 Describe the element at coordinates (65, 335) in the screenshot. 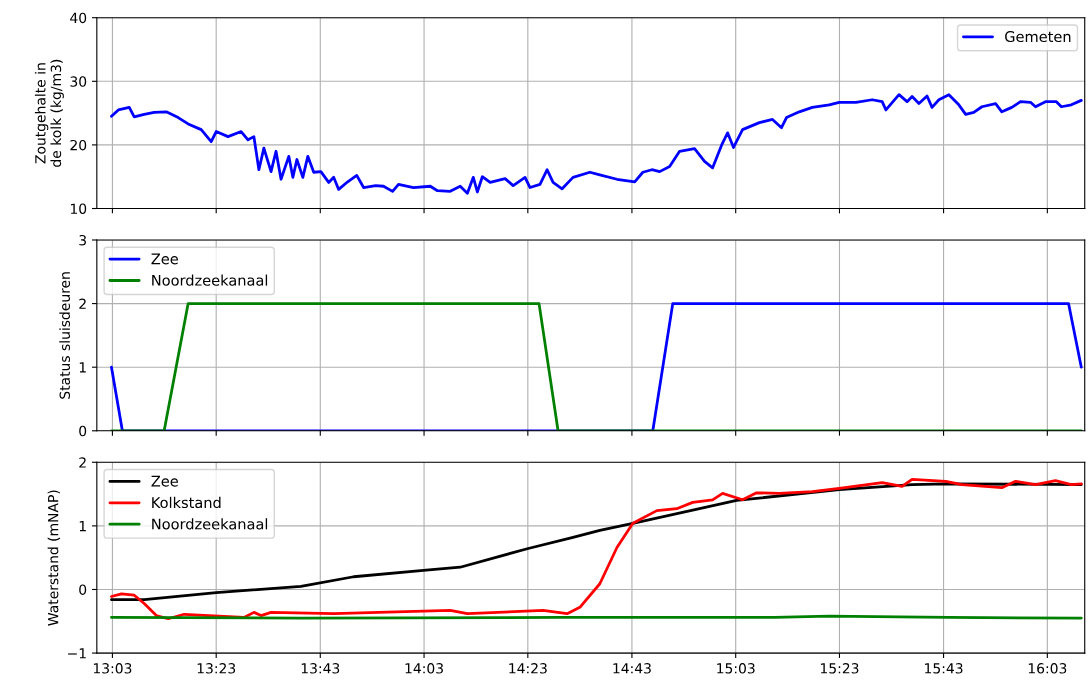

I see `y-axis-title: Status sluisdeuren` at that location.